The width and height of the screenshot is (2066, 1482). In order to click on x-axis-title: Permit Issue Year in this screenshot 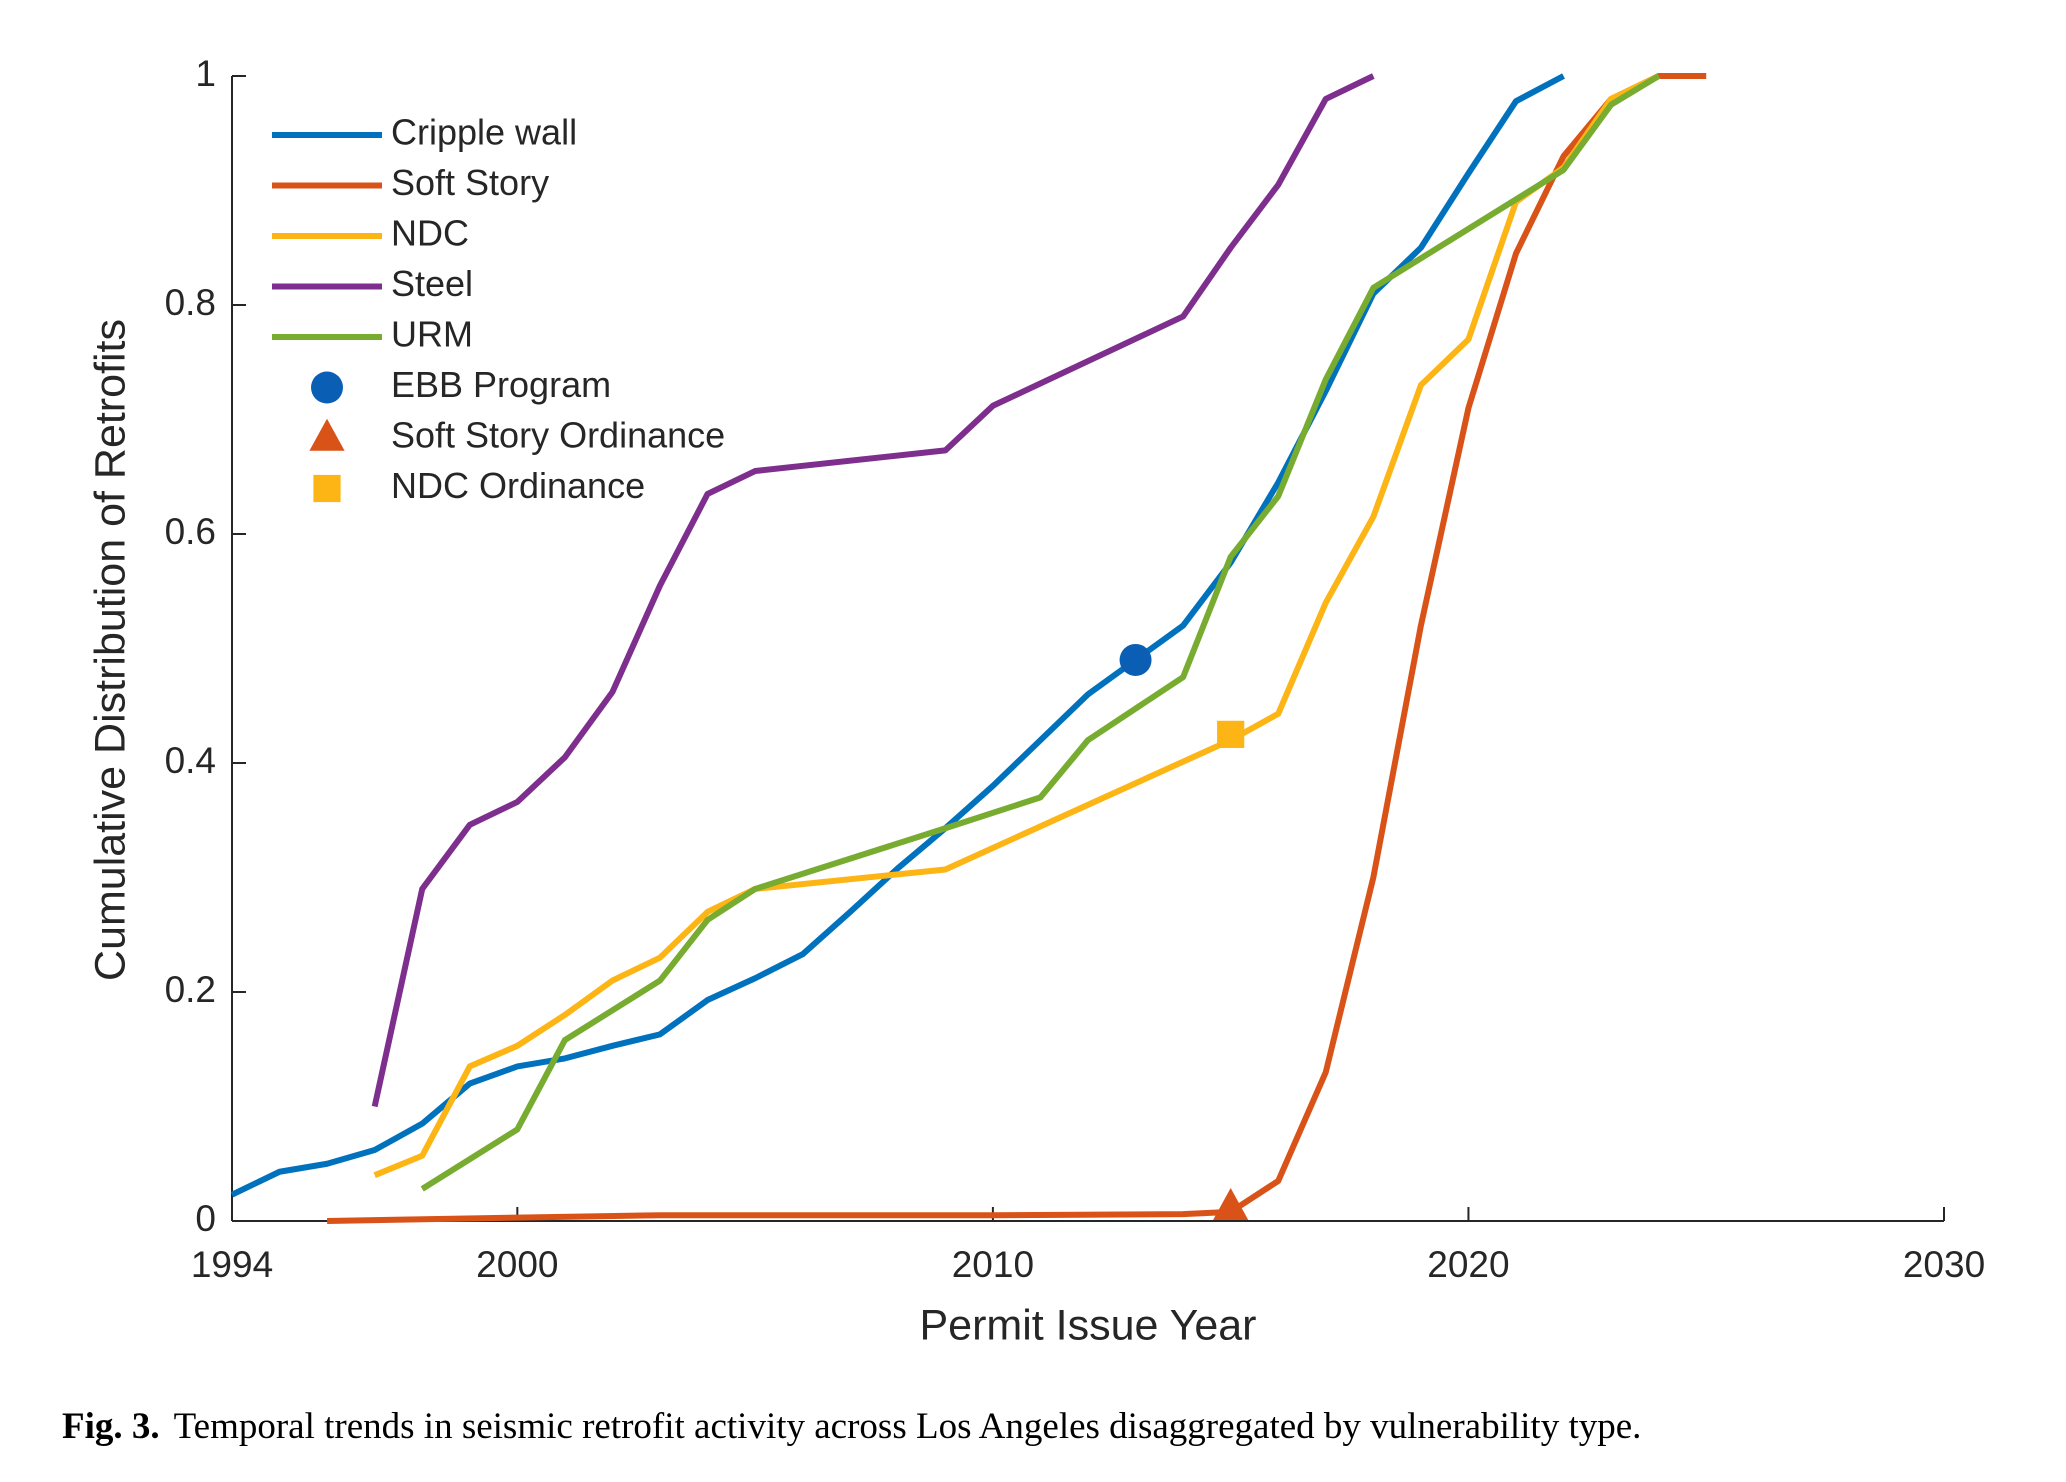, I will do `click(1087, 1325)`.